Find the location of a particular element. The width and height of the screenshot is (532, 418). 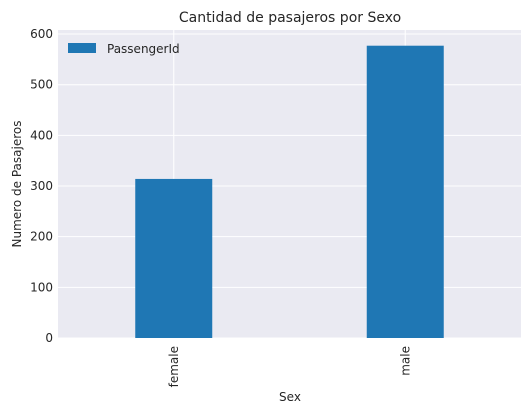

y-tick-label: 600 is located at coordinates (41, 34).